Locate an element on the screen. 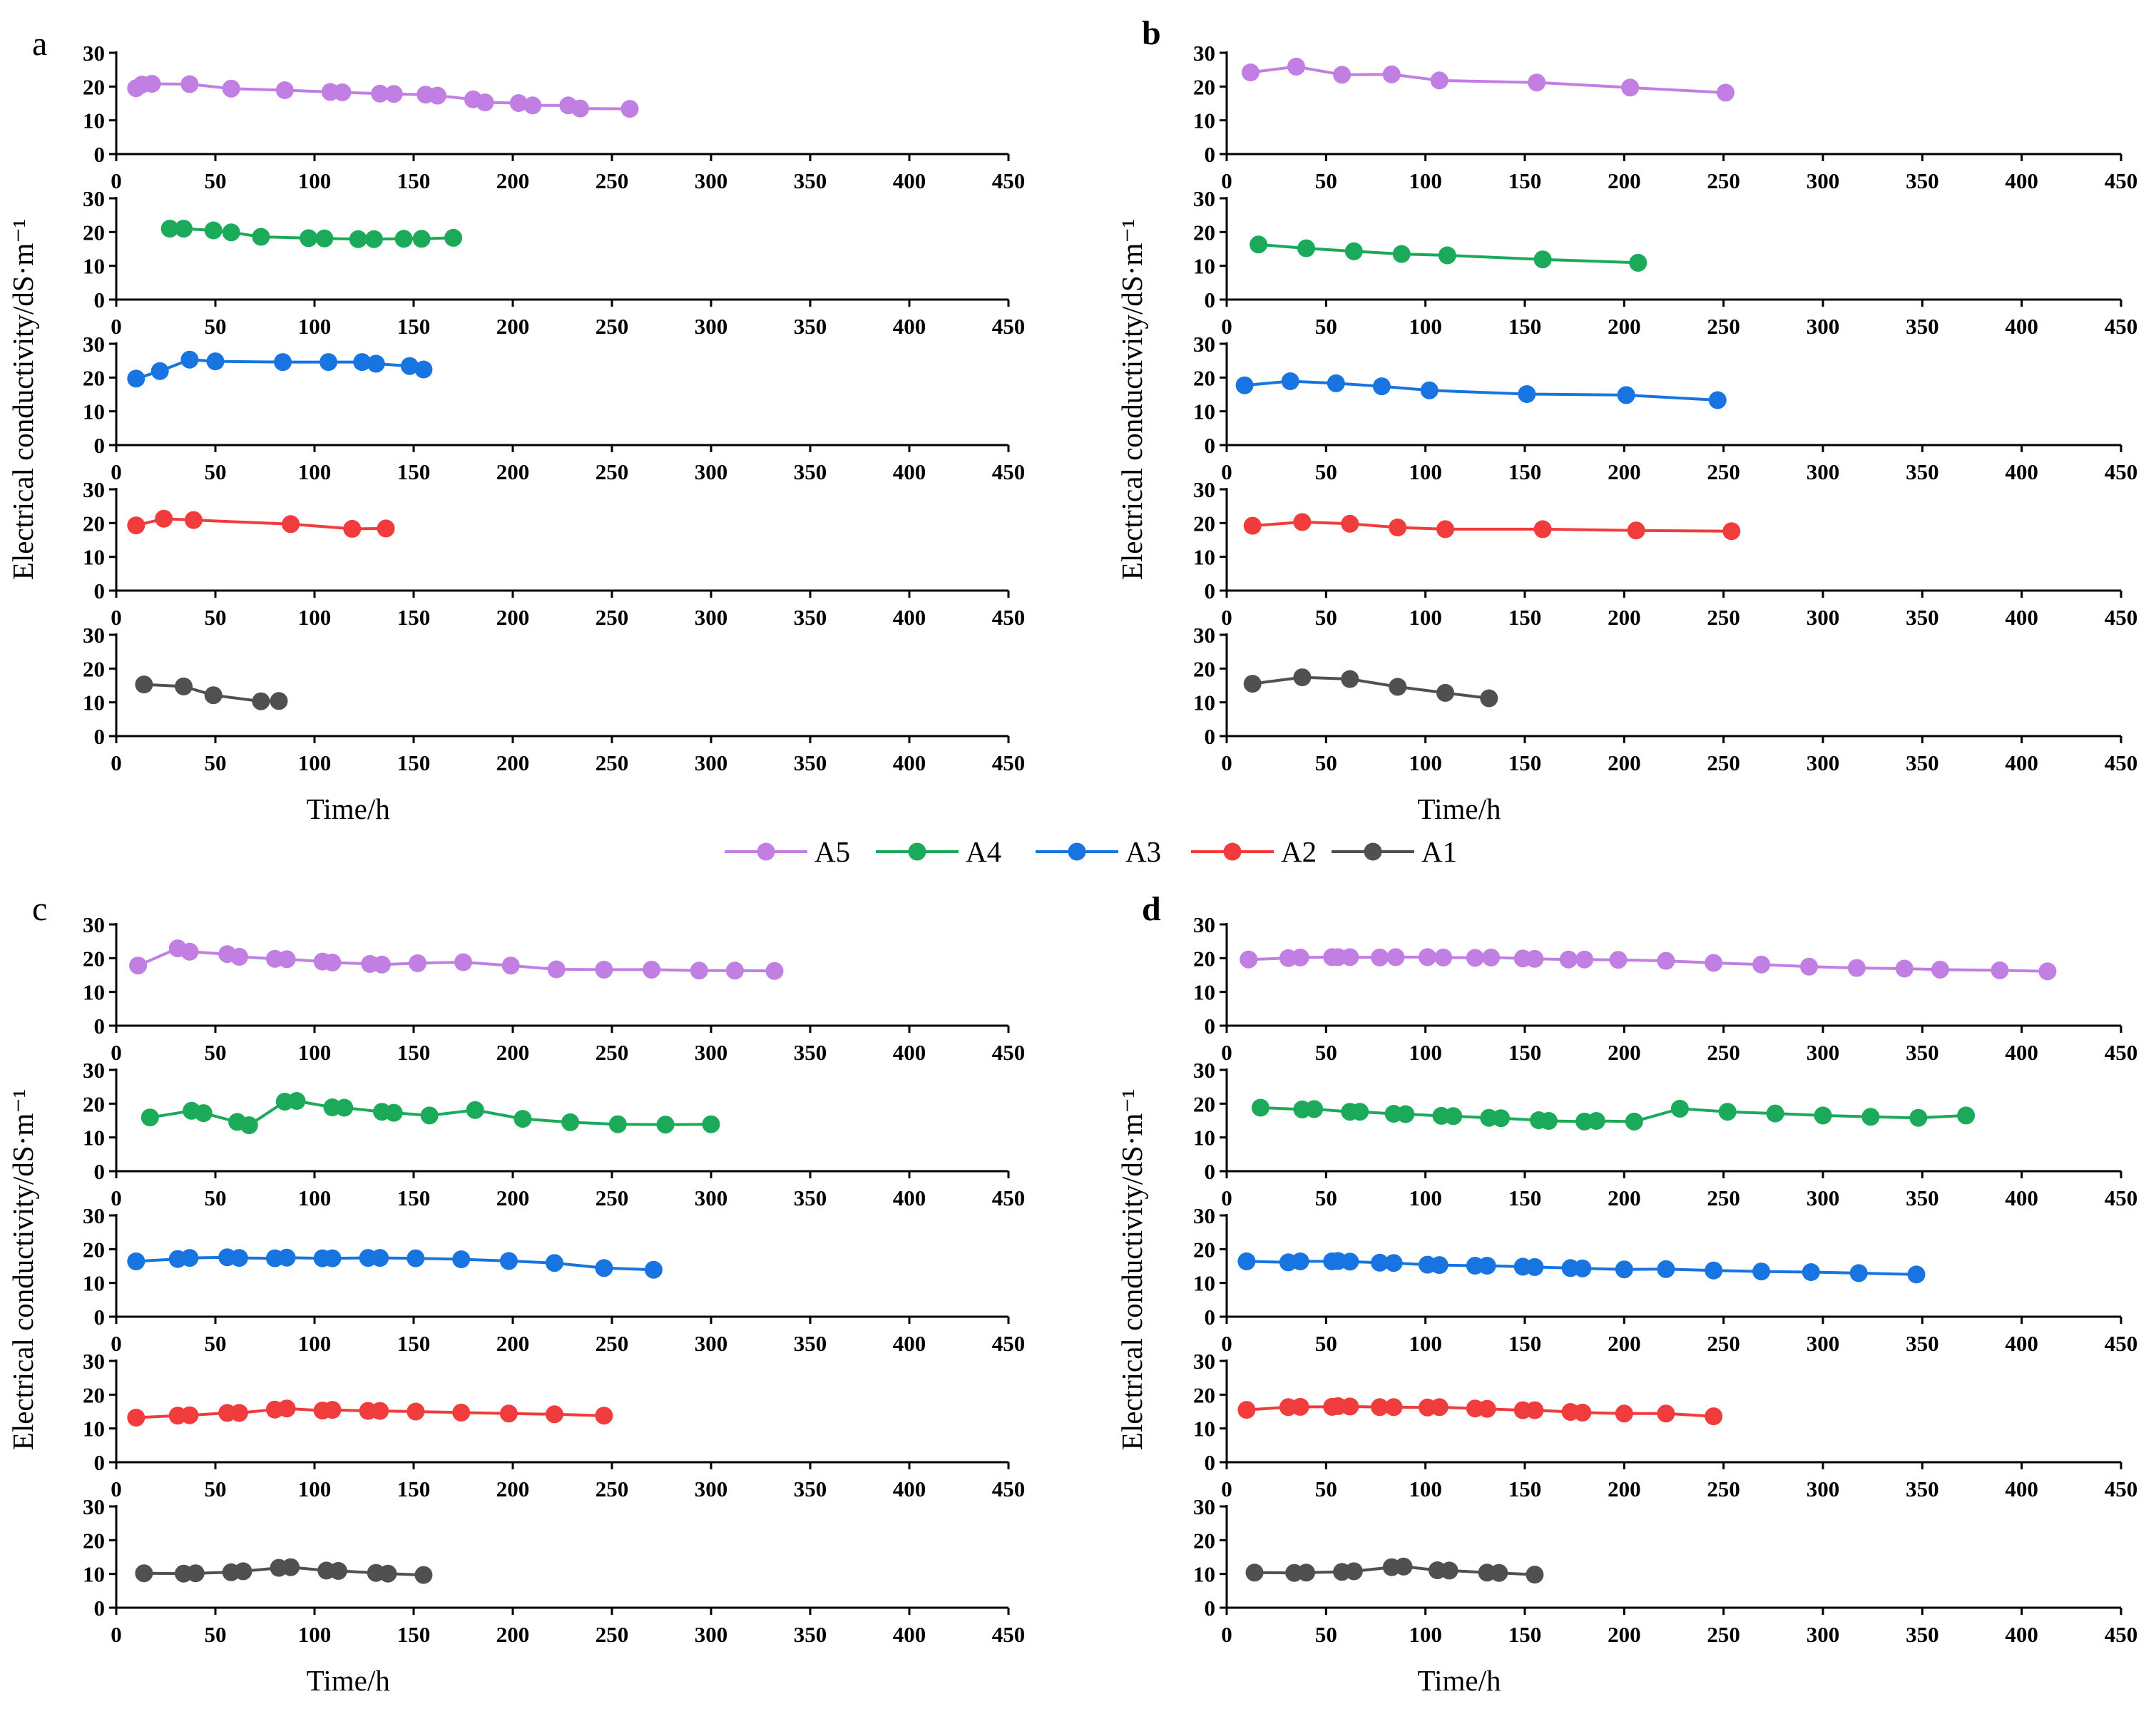 This screenshot has width=2156, height=1709. y-axis-title: Electrical conductivity/dS·m⁻¹ is located at coordinates (22, 399).